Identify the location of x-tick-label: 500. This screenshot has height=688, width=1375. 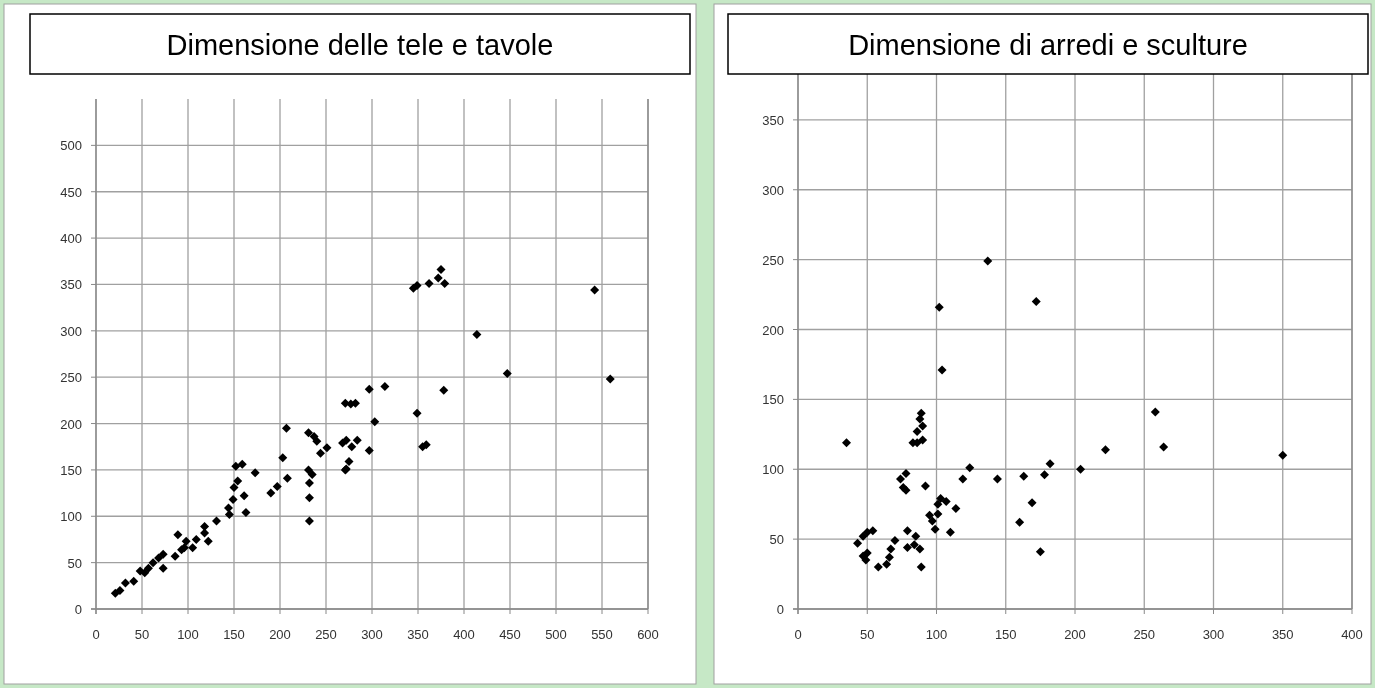
(556, 634).